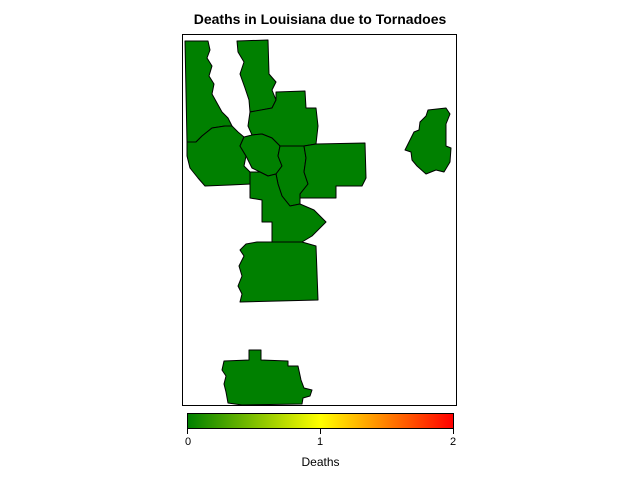 The width and height of the screenshot is (640, 480). What do you see at coordinates (267, 377) in the screenshot?
I see `parish-south` at bounding box center [267, 377].